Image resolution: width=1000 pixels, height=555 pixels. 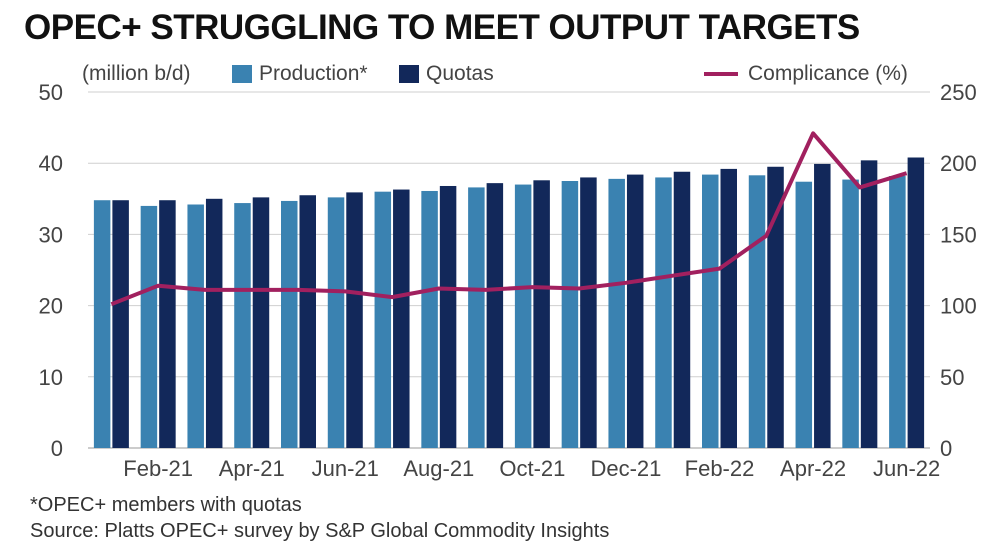 What do you see at coordinates (166, 505) in the screenshot?
I see `footnote-note: *OPEC+ members with quotas` at bounding box center [166, 505].